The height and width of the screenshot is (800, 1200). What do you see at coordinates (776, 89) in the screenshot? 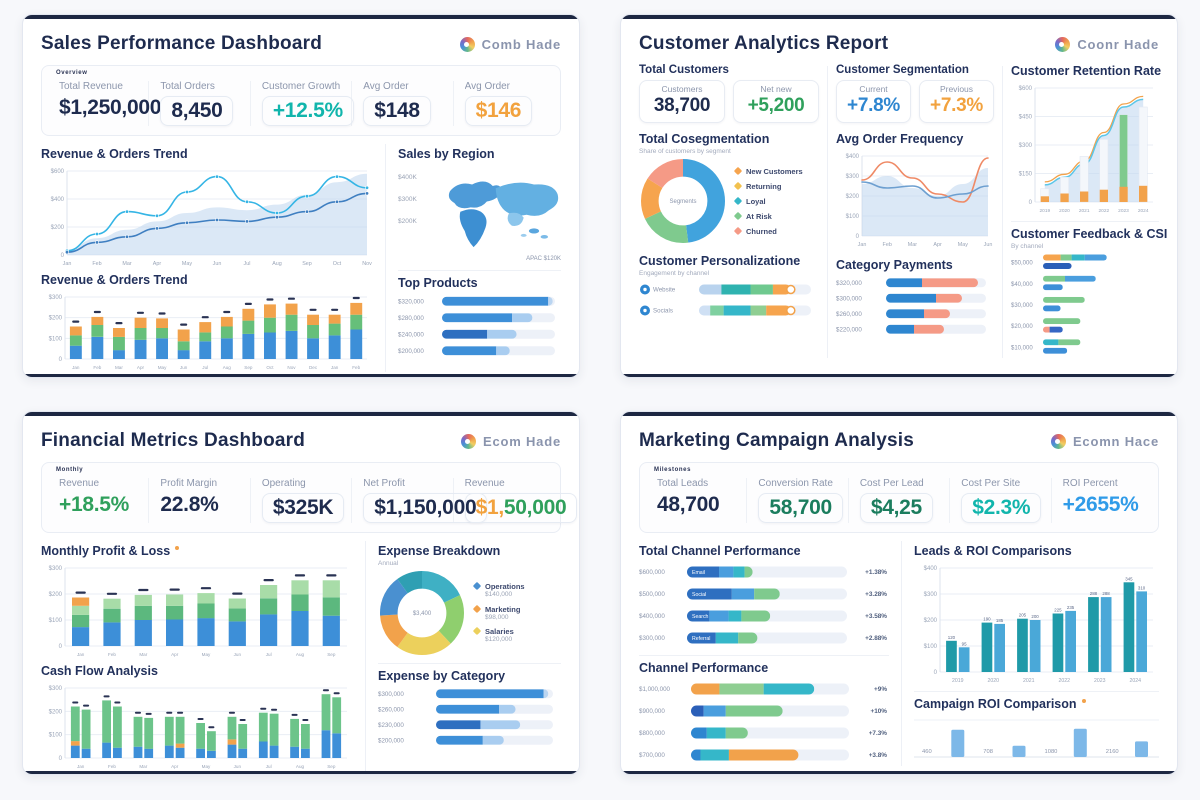
I see `kpi-label: Net new` at bounding box center [776, 89].